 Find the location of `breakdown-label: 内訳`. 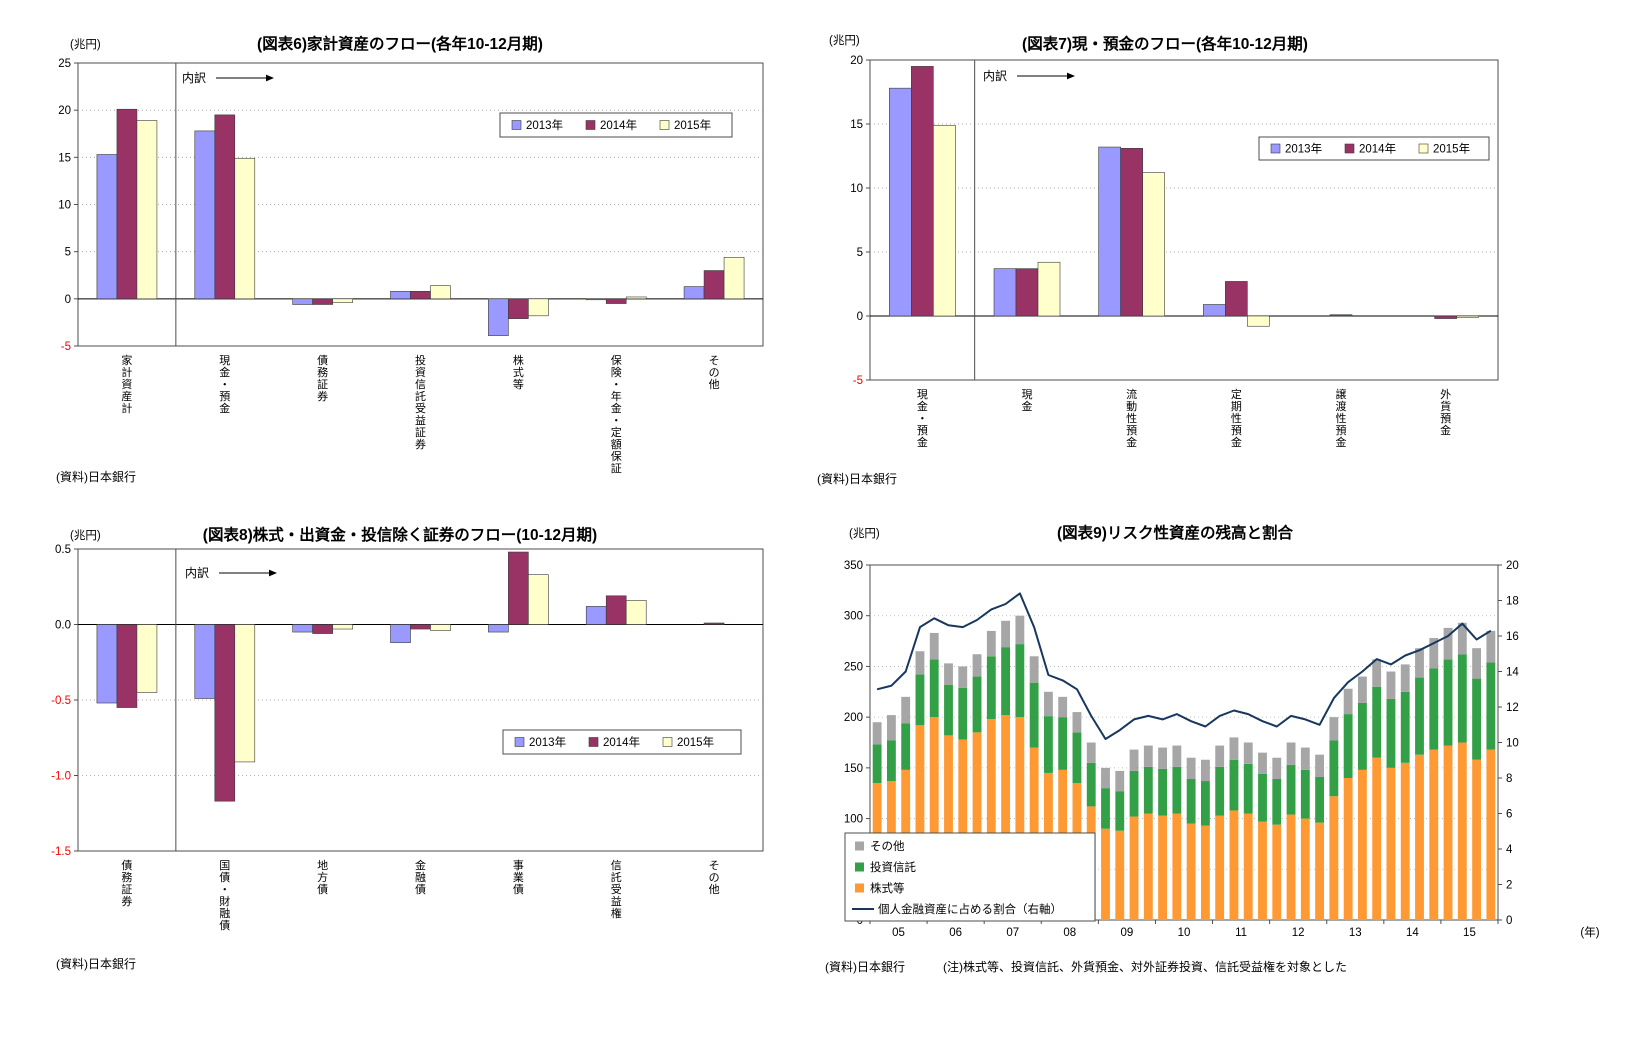

breakdown-label: 内訳 is located at coordinates (995, 75).